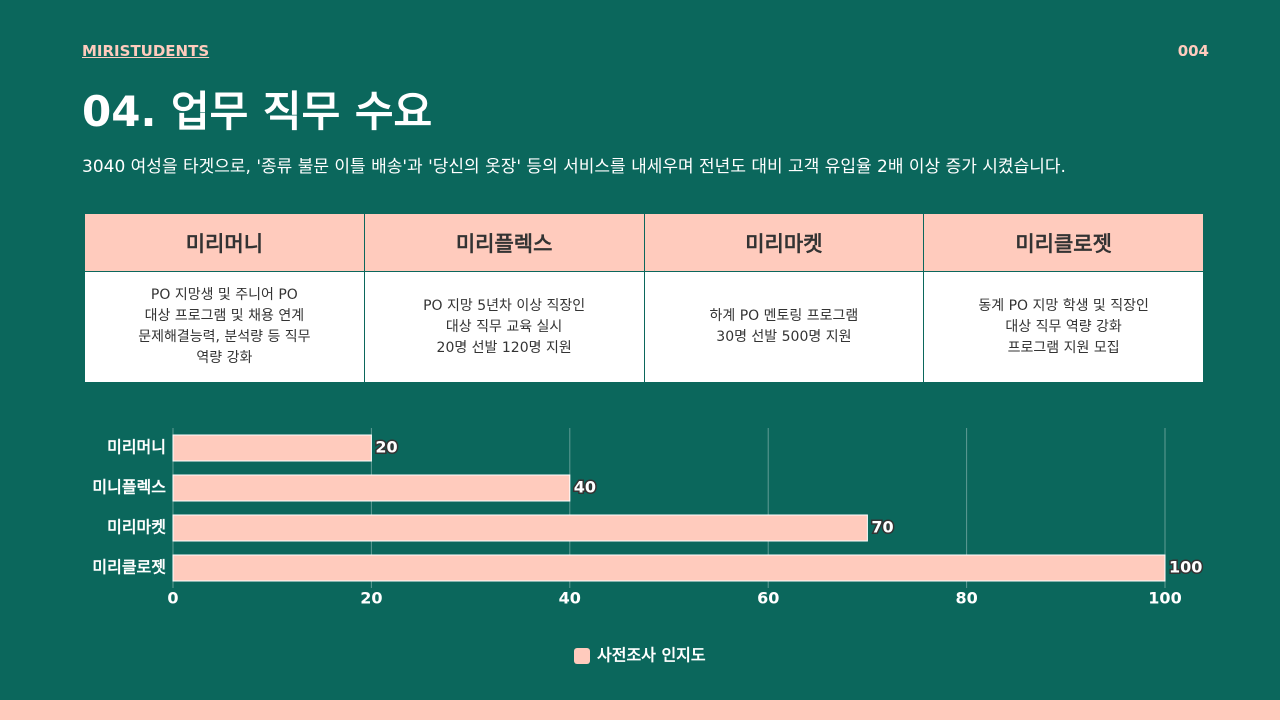 The image size is (1280, 720). Describe the element at coordinates (129, 567) in the screenshot. I see `y-tick-label: 미리클로젯` at that location.